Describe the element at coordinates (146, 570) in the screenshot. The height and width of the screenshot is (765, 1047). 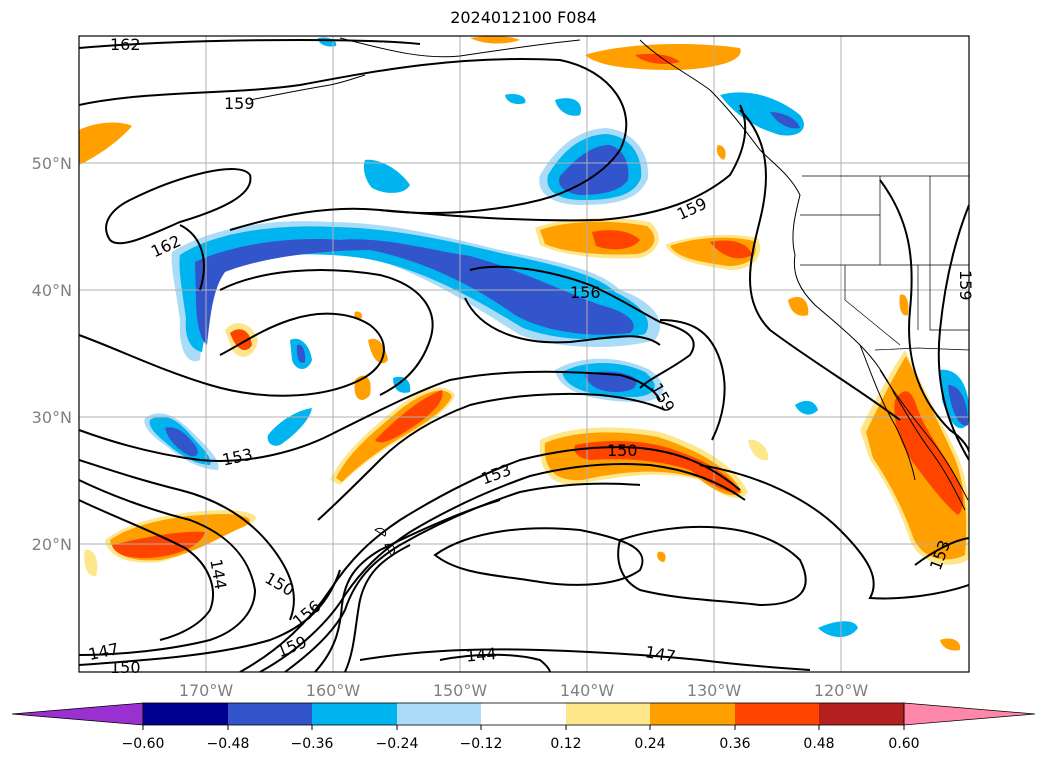
I see `contour-144-west` at that location.